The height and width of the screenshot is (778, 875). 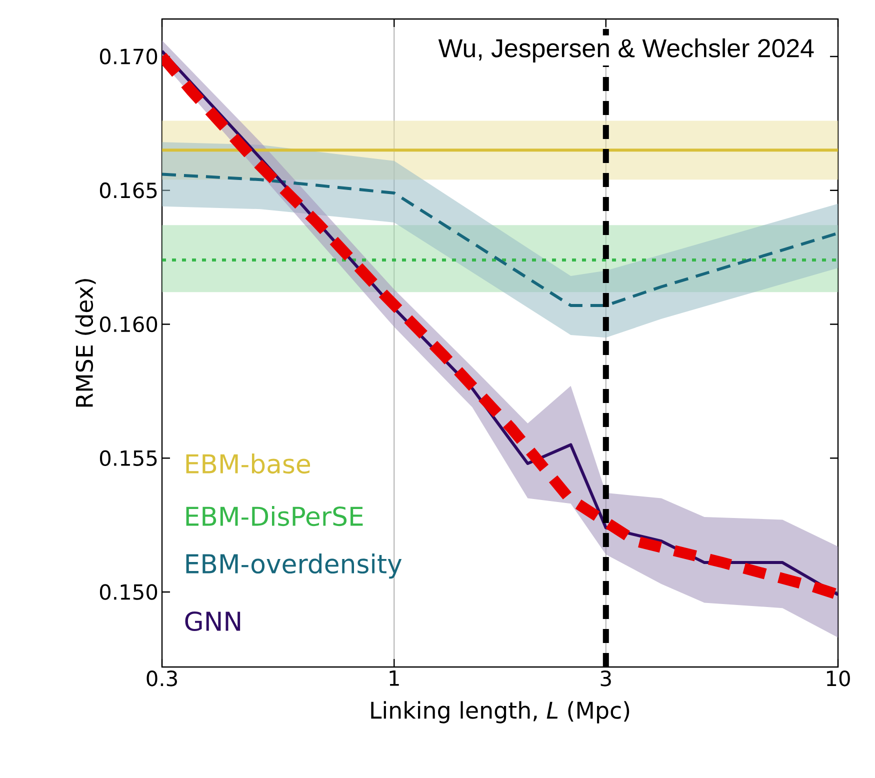 I want to click on x-tick-label: 0.3, so click(x=161, y=678).